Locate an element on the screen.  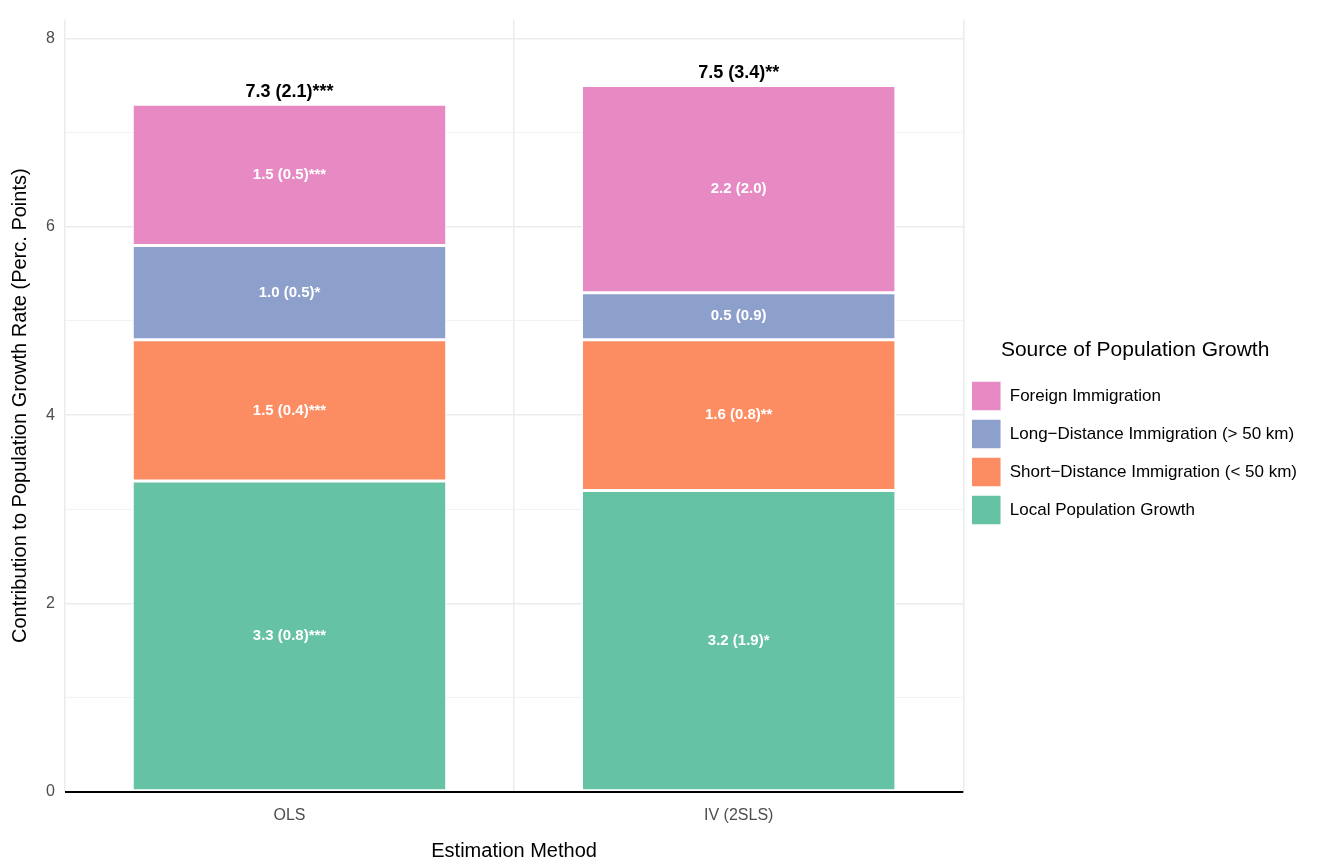
data-label: 1.5 (0.4)*** is located at coordinates (289, 409).